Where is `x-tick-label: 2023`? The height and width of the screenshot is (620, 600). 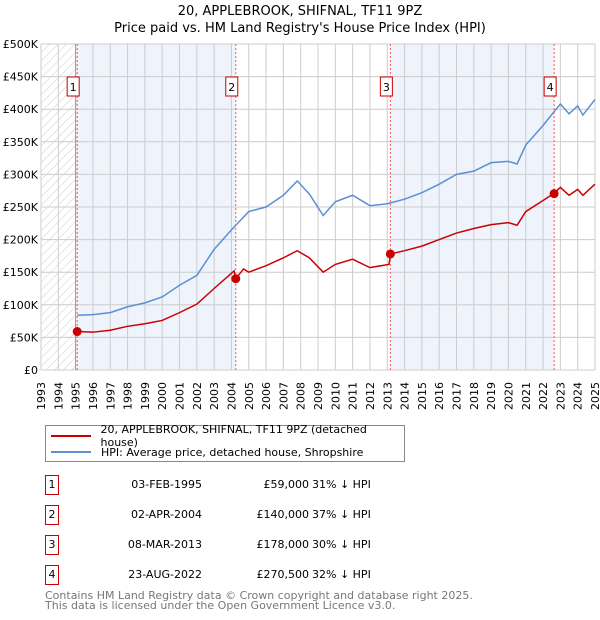 x-tick-label: 2023 is located at coordinates (560, 396).